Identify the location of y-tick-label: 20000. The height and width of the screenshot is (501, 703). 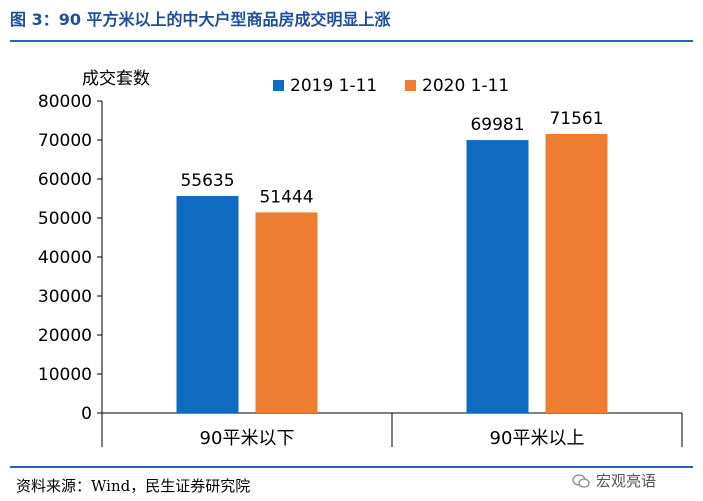
(65, 336).